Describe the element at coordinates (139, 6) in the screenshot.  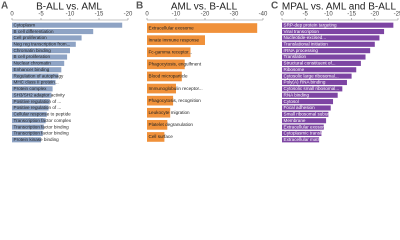
I see `panel-letter: B` at that location.